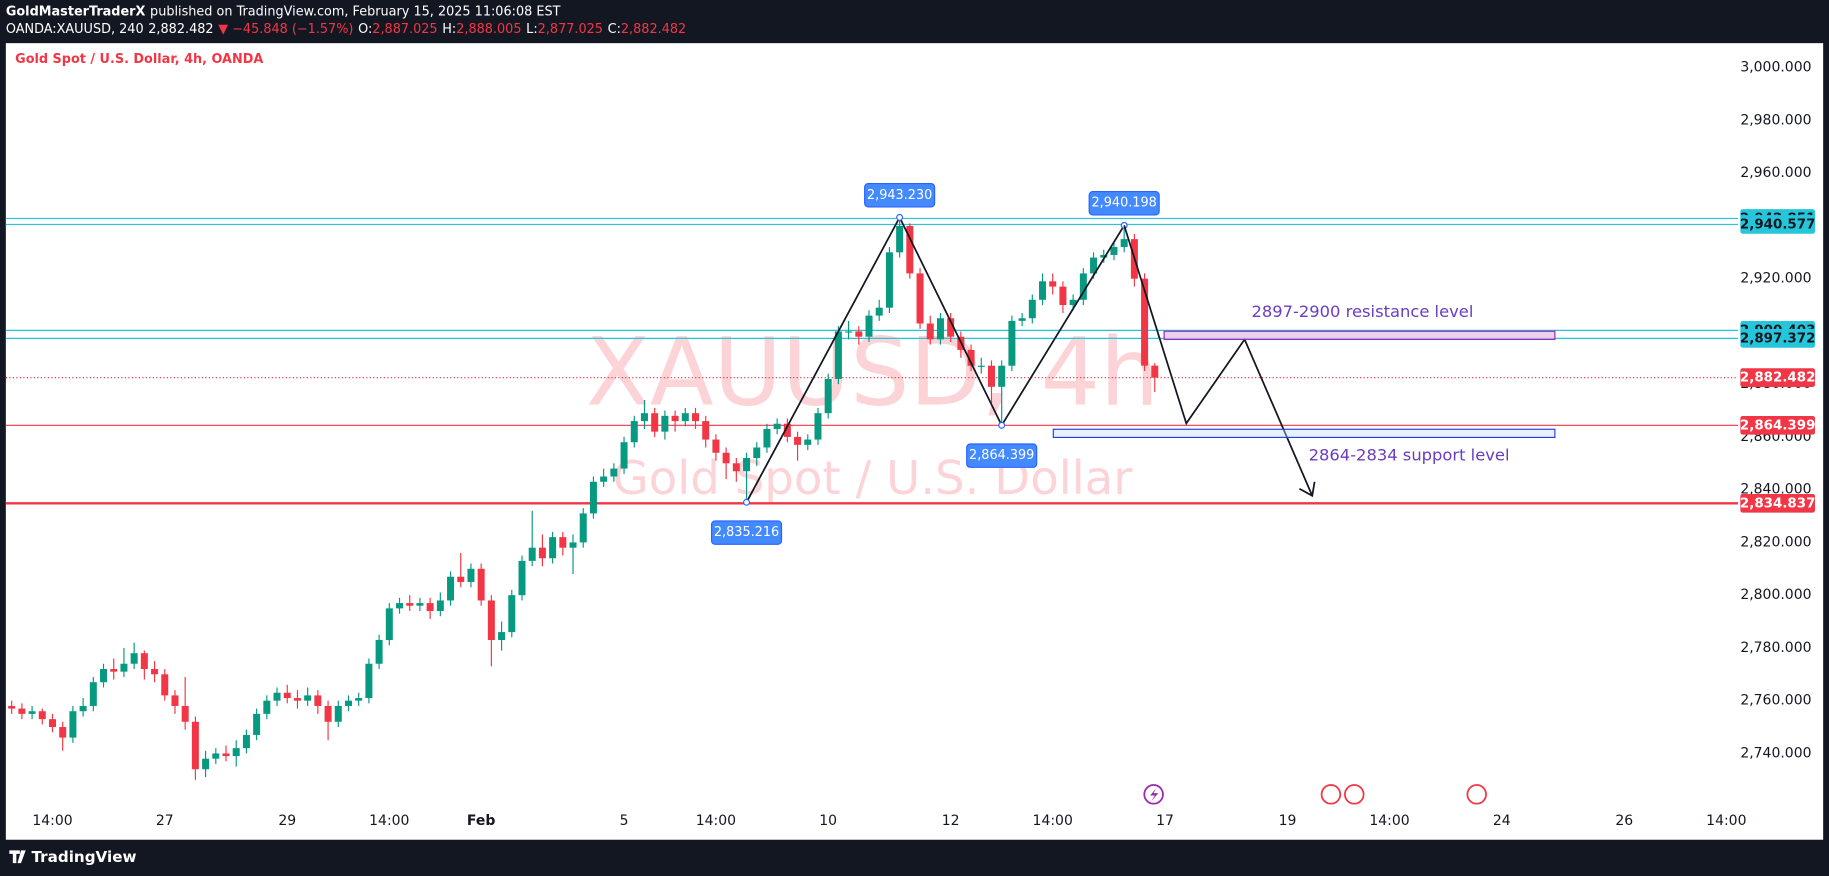 Image resolution: width=1829 pixels, height=876 pixels. Describe the element at coordinates (180, 29) in the screenshot. I see `last-price: 2,882.482` at that location.